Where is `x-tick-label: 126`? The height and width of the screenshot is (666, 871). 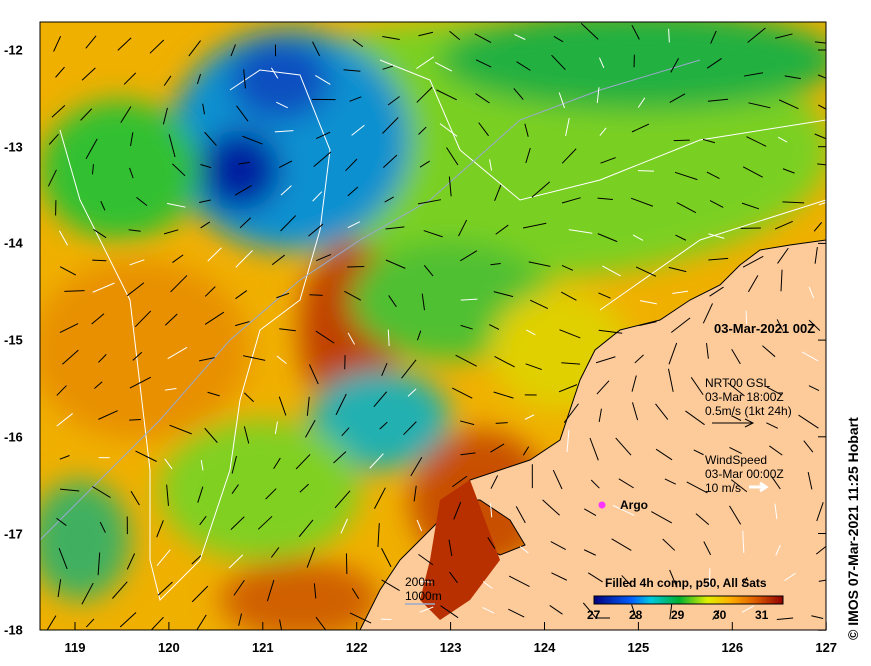
x-tick-label: 126 is located at coordinates (732, 647).